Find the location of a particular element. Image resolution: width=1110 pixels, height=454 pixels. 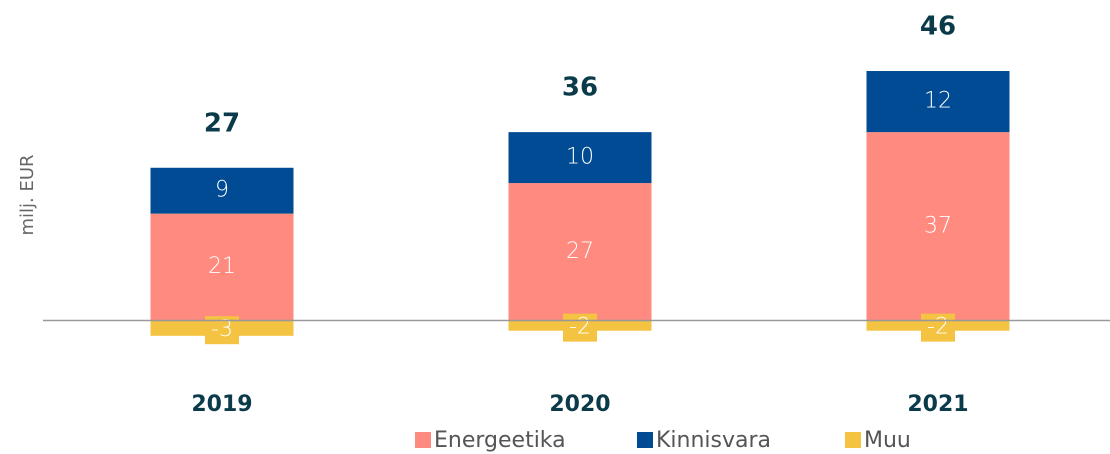

segment-label: 37 is located at coordinates (938, 225).